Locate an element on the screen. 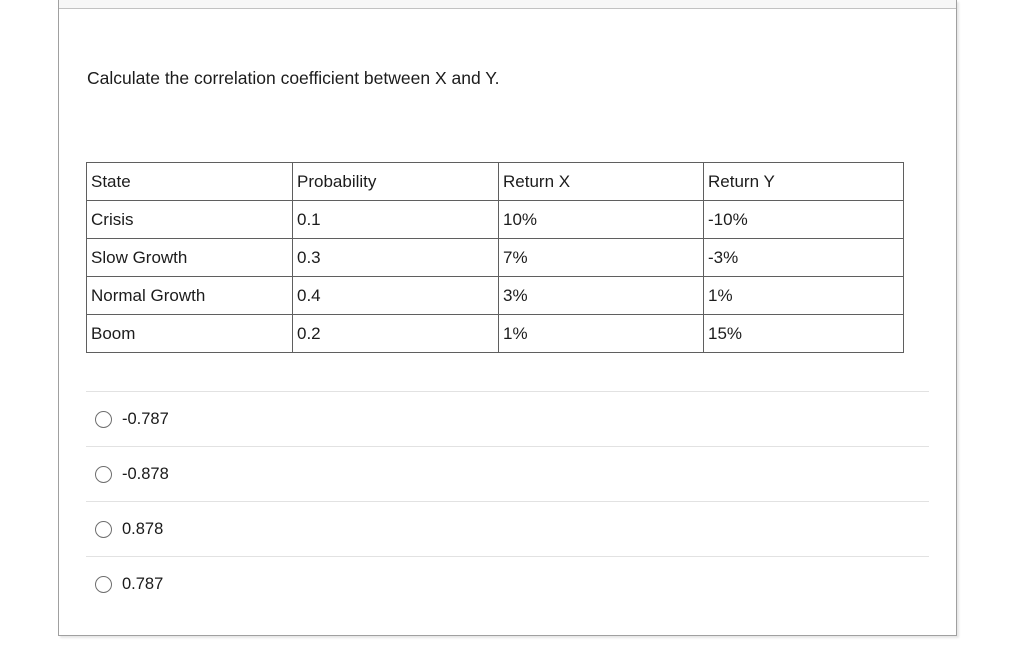 Image resolution: width=1024 pixels, height=648 pixels. table-cell: Boom is located at coordinates (189, 333).